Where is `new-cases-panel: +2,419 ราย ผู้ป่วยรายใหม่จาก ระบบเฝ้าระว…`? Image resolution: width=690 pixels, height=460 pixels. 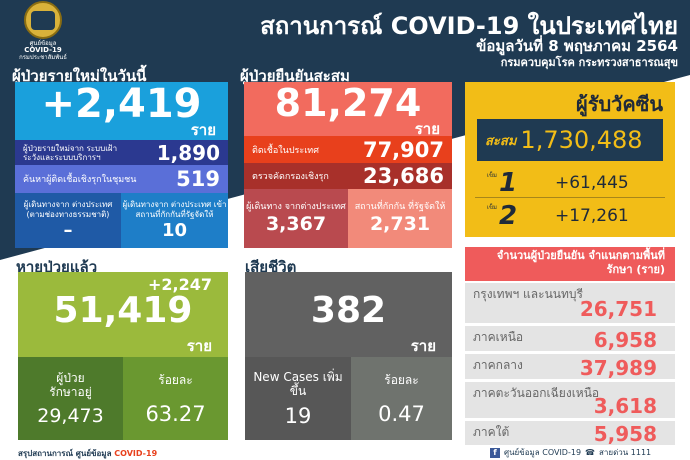
new-cases-panel: +2,419 ราย ผู้ป่วยรายใหม่จาก ระบบเฝ้าระว… is located at coordinates (121, 165).